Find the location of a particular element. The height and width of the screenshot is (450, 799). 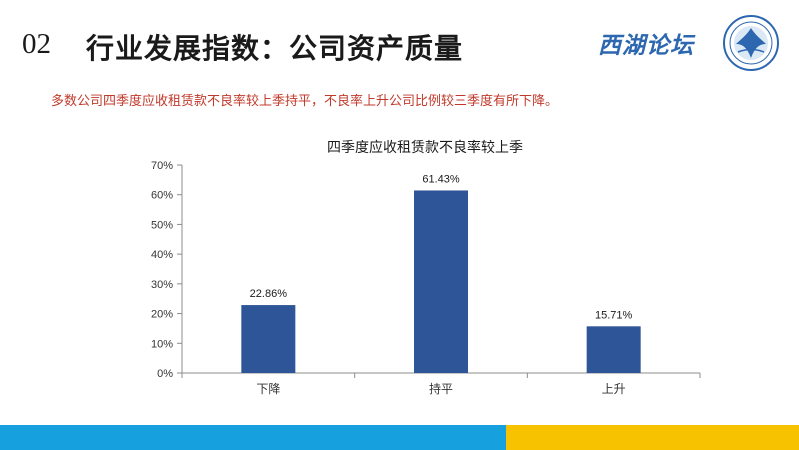

y-tick-label: 40% is located at coordinates (162, 255).